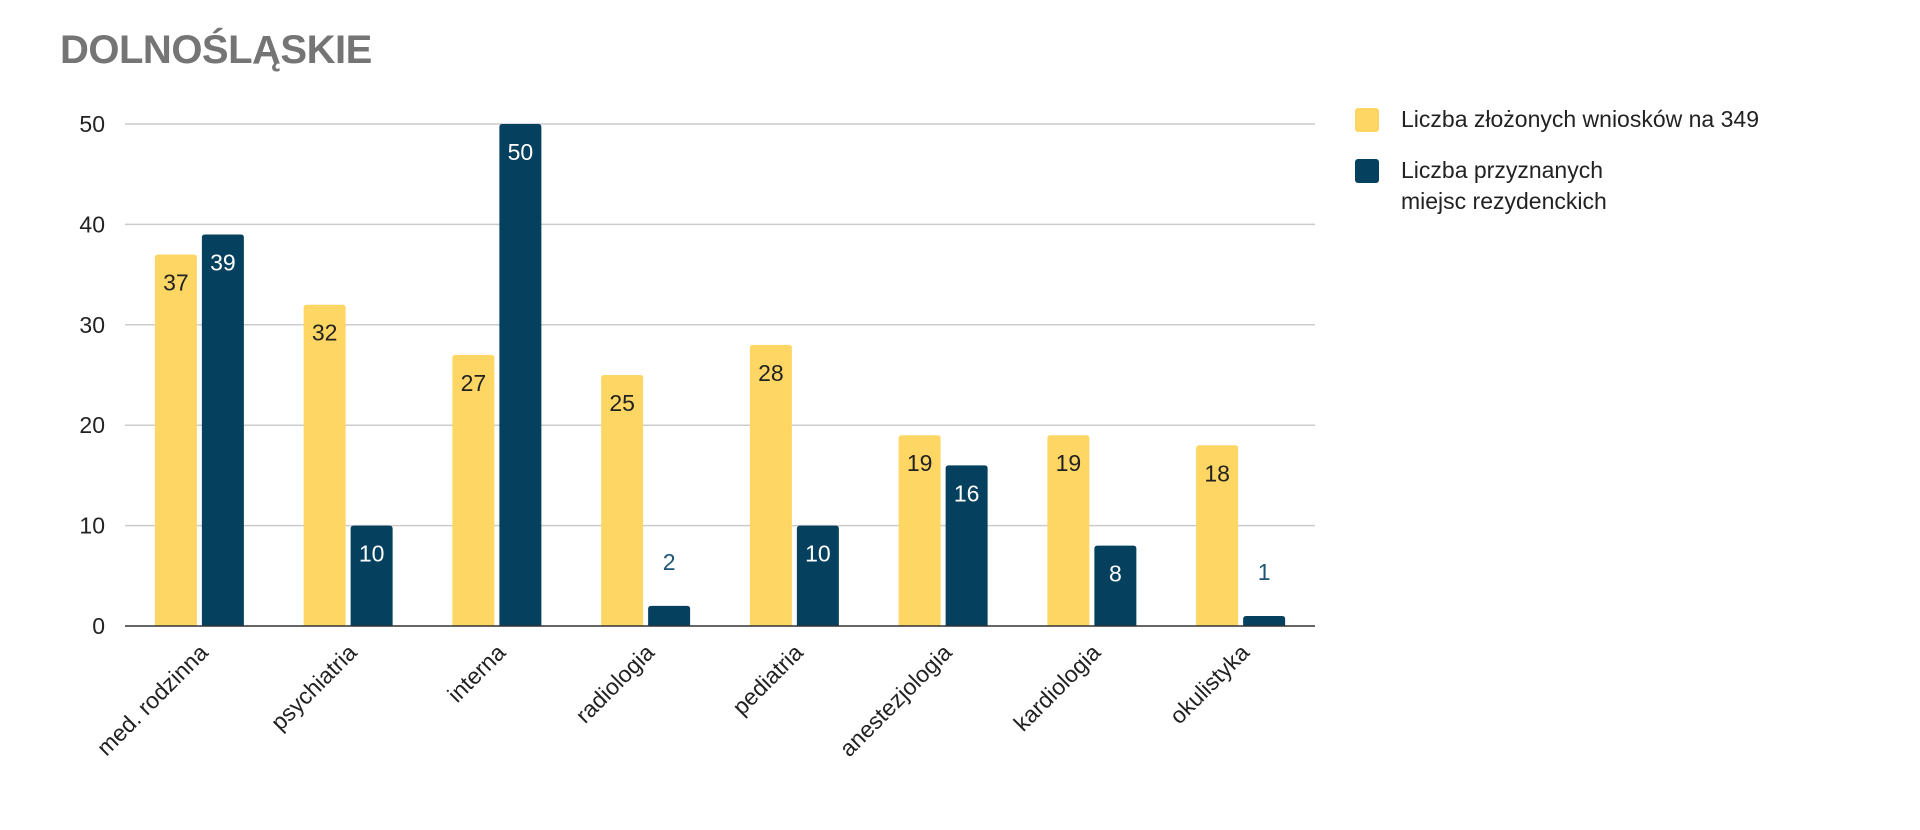 The image size is (1920, 830). I want to click on data-label: 39, so click(223, 262).